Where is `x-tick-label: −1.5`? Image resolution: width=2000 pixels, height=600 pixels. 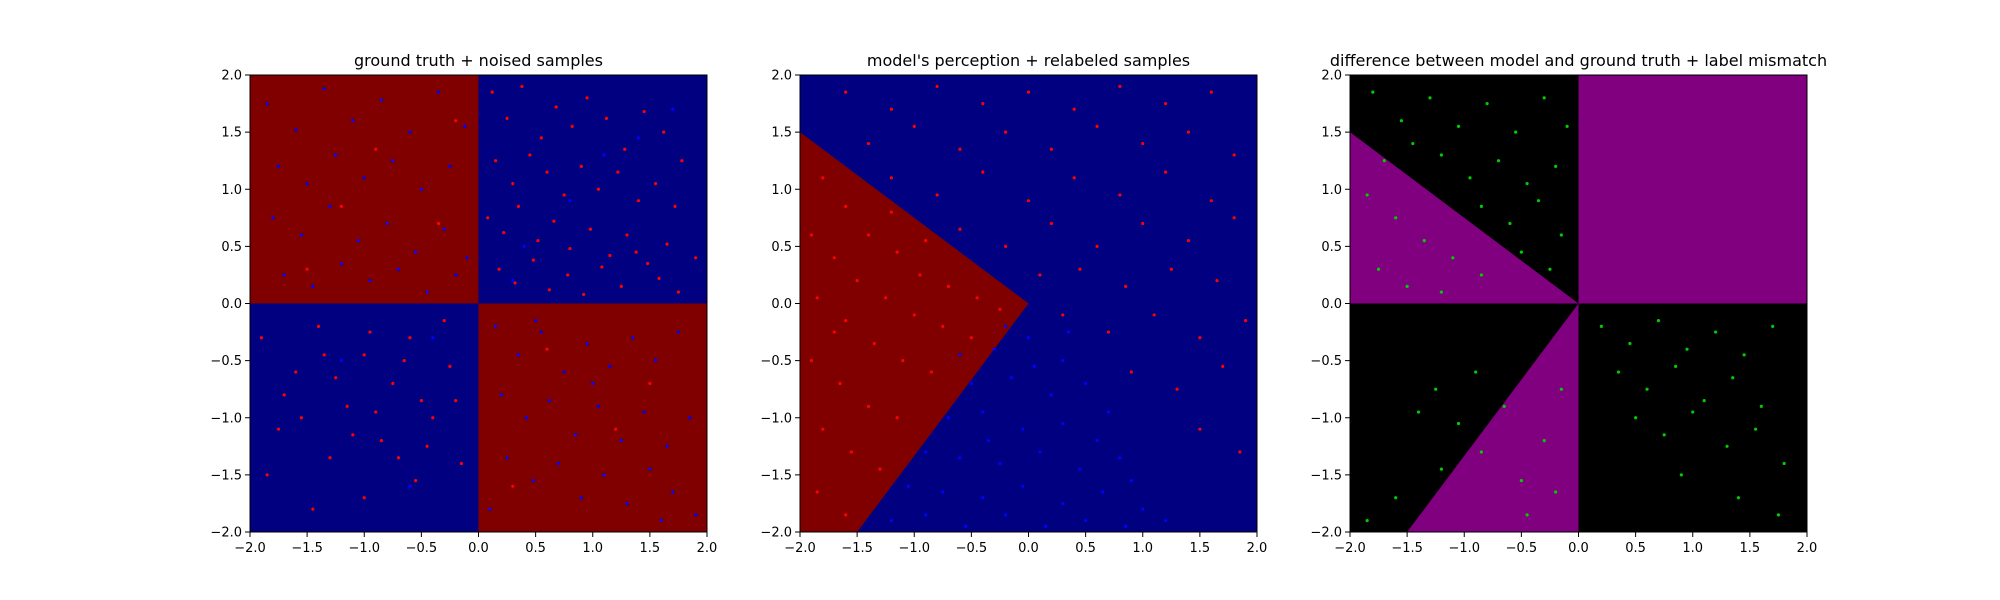 x-tick-label: −1.5 is located at coordinates (1407, 548).